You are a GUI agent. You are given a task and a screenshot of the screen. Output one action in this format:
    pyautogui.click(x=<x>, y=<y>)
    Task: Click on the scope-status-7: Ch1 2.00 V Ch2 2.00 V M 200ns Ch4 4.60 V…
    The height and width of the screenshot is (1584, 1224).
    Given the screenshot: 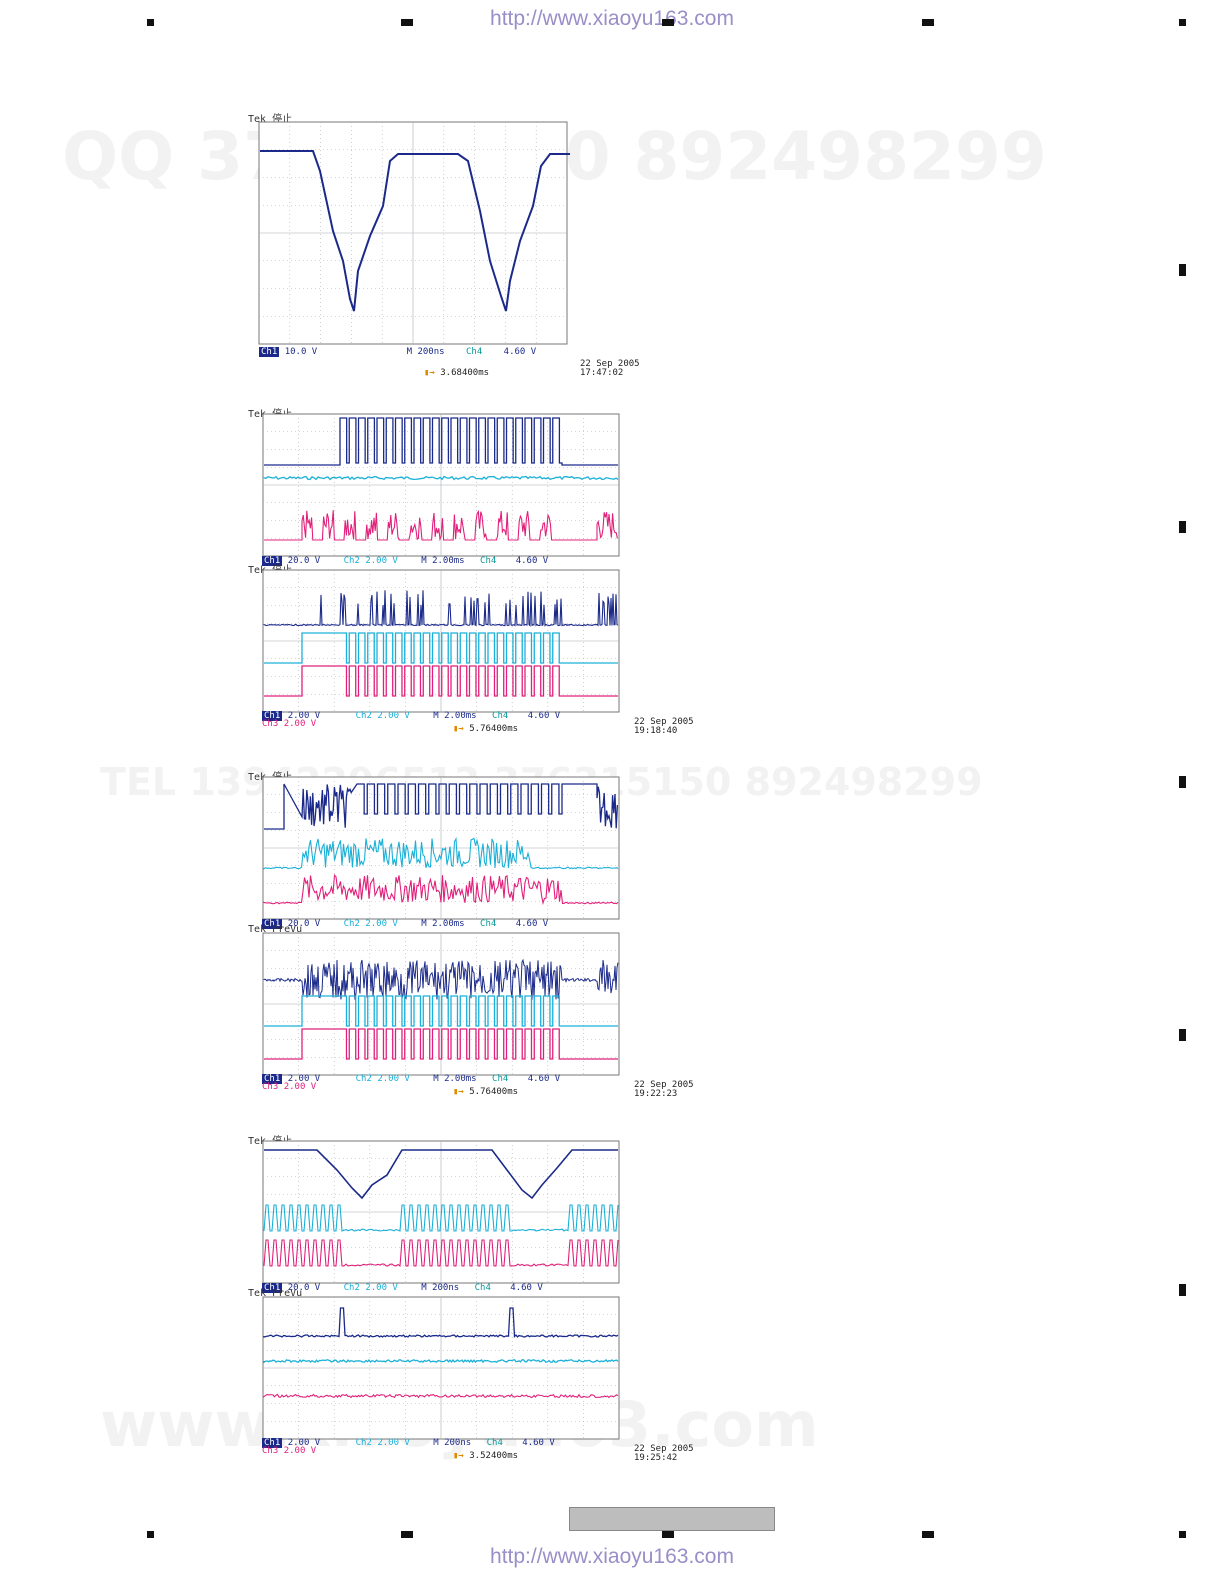 What is the action you would take?
    pyautogui.click(x=408, y=1447)
    